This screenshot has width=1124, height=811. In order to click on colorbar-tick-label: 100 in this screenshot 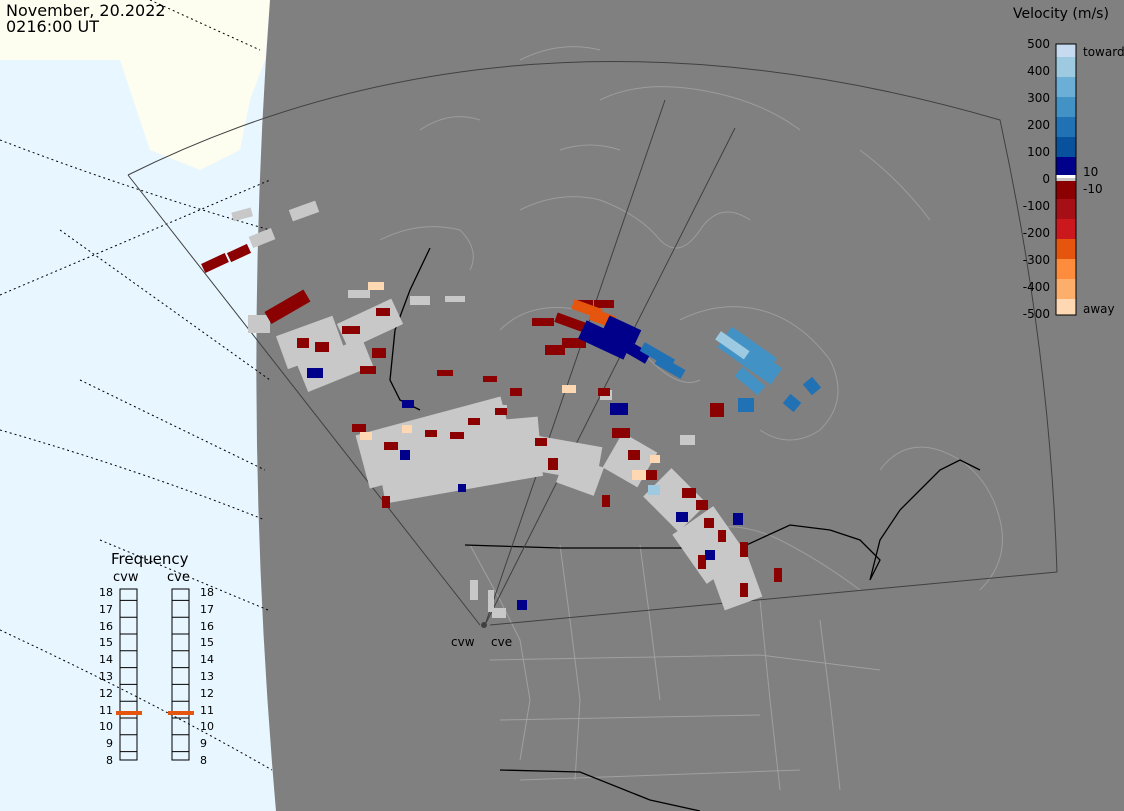, I will do `click(1038, 152)`.